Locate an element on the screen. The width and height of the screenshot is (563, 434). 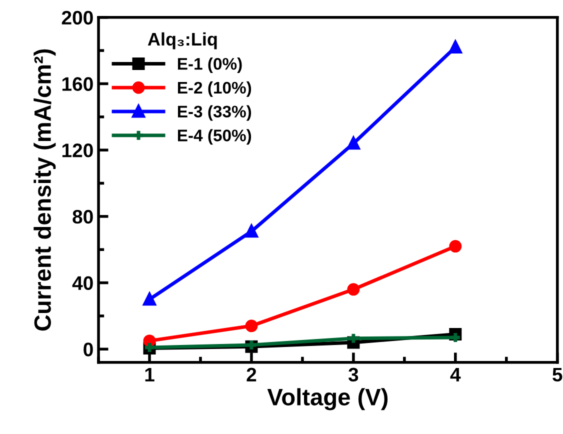
y-tick-label: 40 is located at coordinates (82, 283).